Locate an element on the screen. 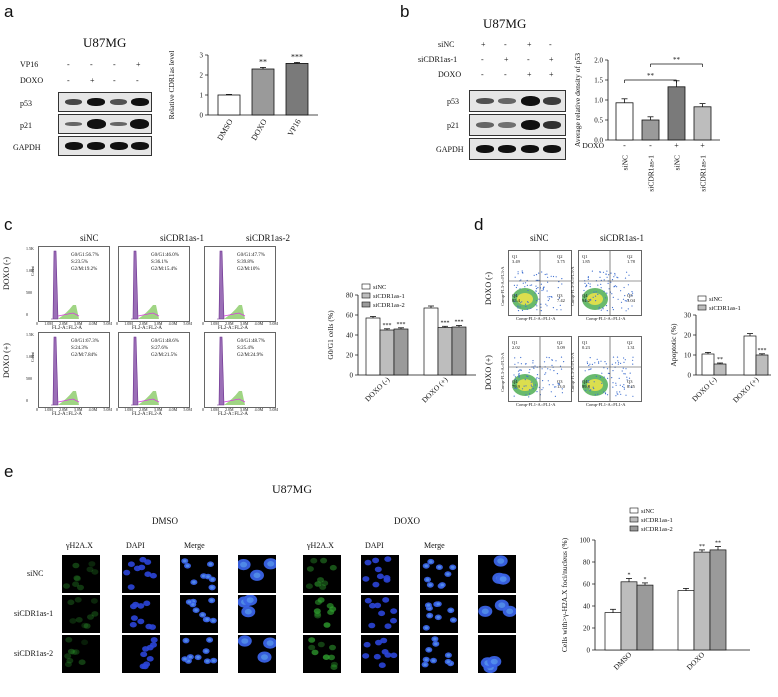 Image resolution: width=778 pixels, height=697 pixels. x-tick-label: DOXO (+) is located at coordinates (435, 390).